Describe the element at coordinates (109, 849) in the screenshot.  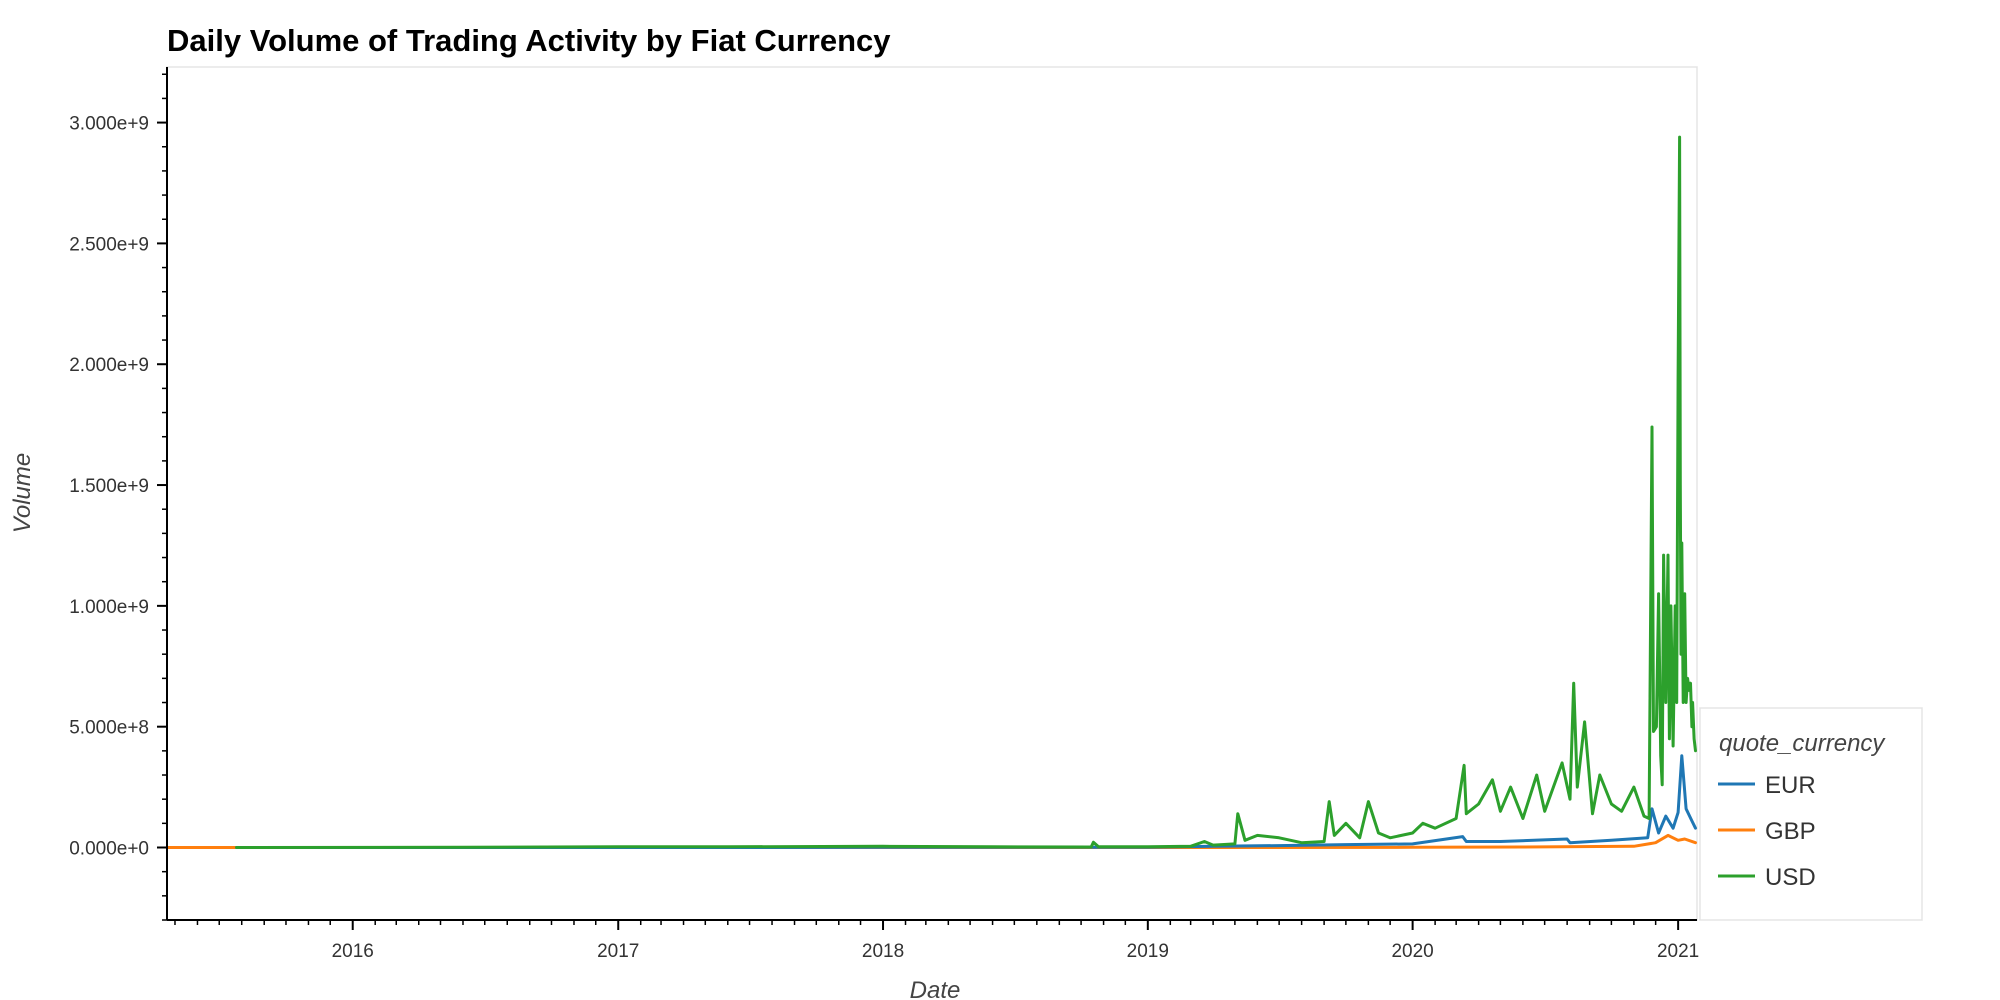
I see `y-tick-label: 0.000e+0` at that location.